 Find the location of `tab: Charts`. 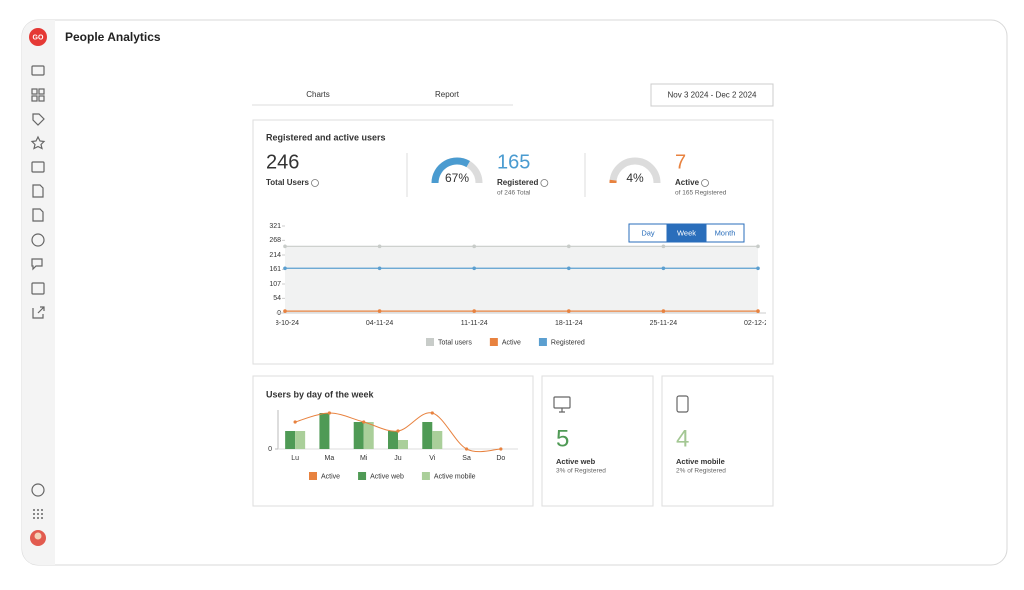

tab: Charts is located at coordinates (318, 94).